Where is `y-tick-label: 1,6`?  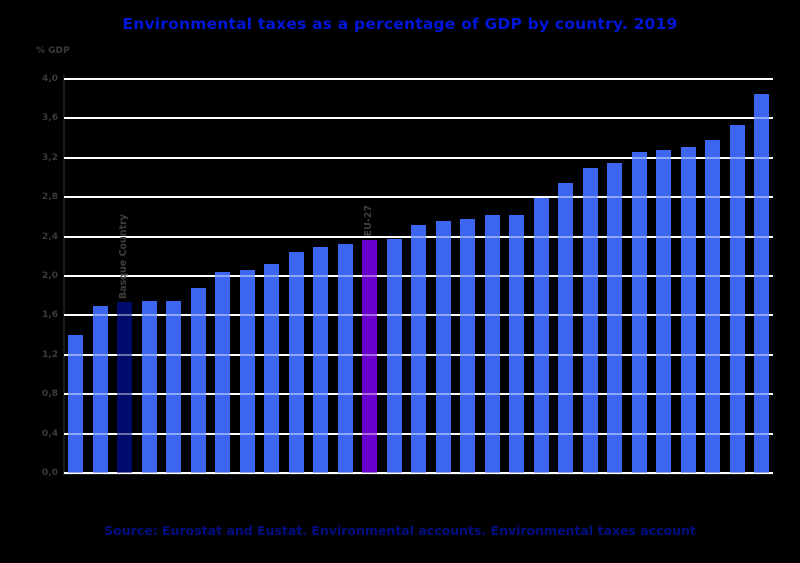
y-tick-label: 1,6 is located at coordinates (50, 315).